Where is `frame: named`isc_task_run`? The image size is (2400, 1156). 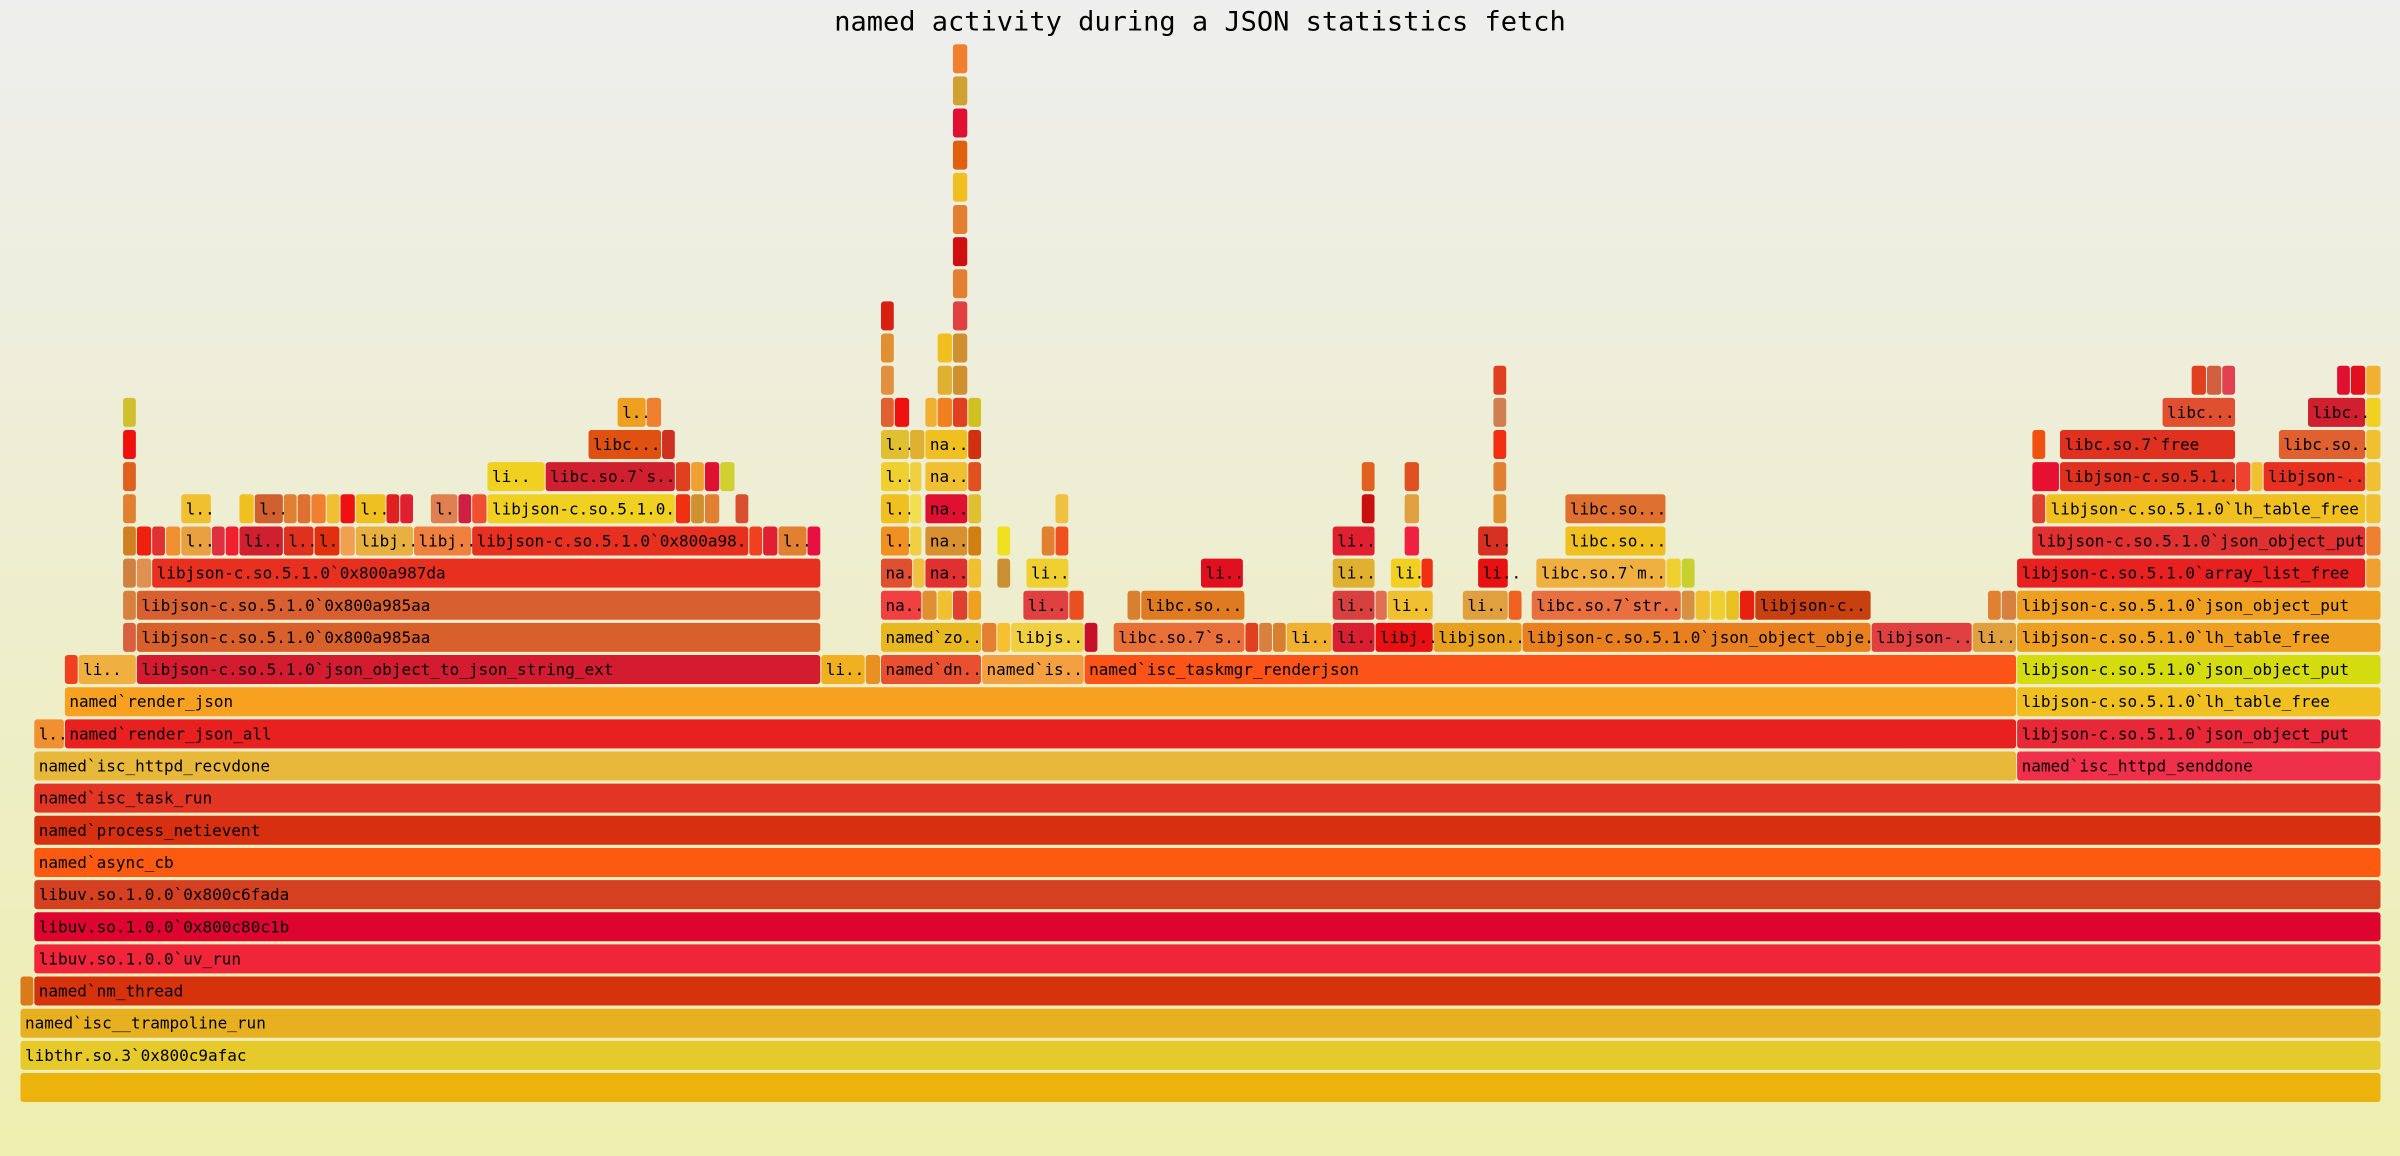
frame: named`isc_task_run is located at coordinates (1207, 798).